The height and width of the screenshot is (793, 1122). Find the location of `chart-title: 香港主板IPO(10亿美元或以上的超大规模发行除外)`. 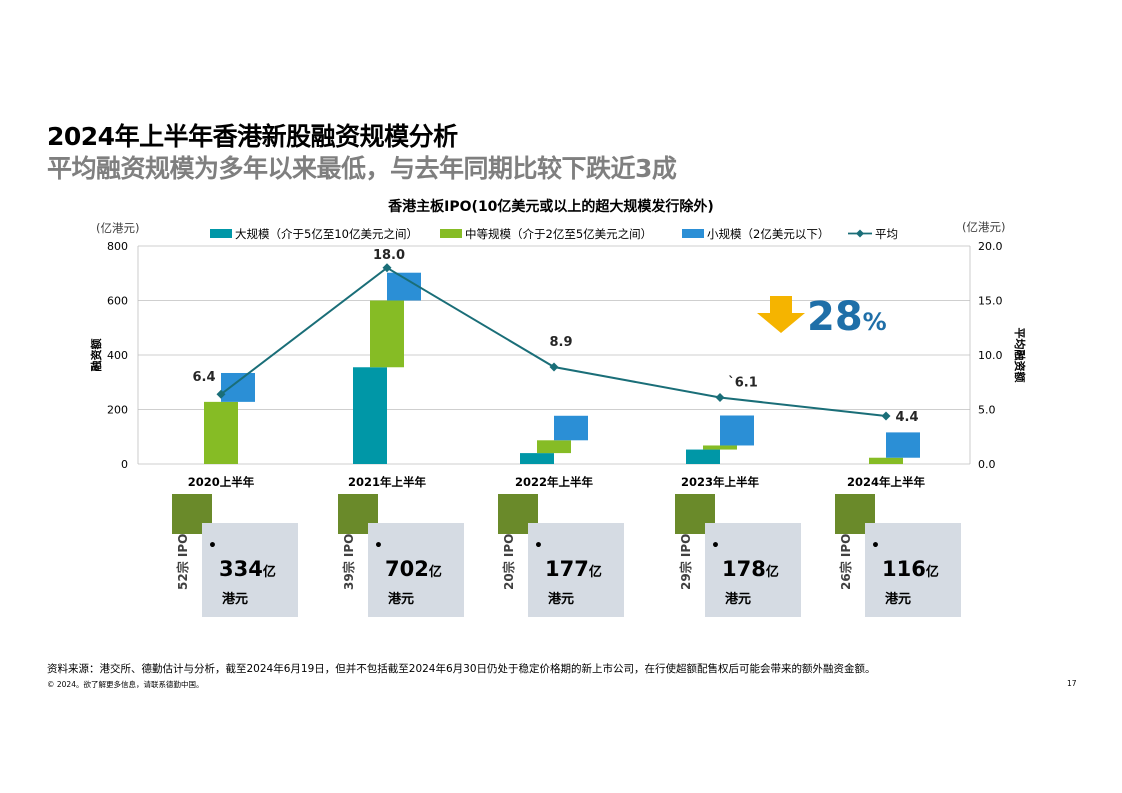

chart-title: 香港主板IPO(10亿美元或以上的超大规模发行除外) is located at coordinates (550, 206).